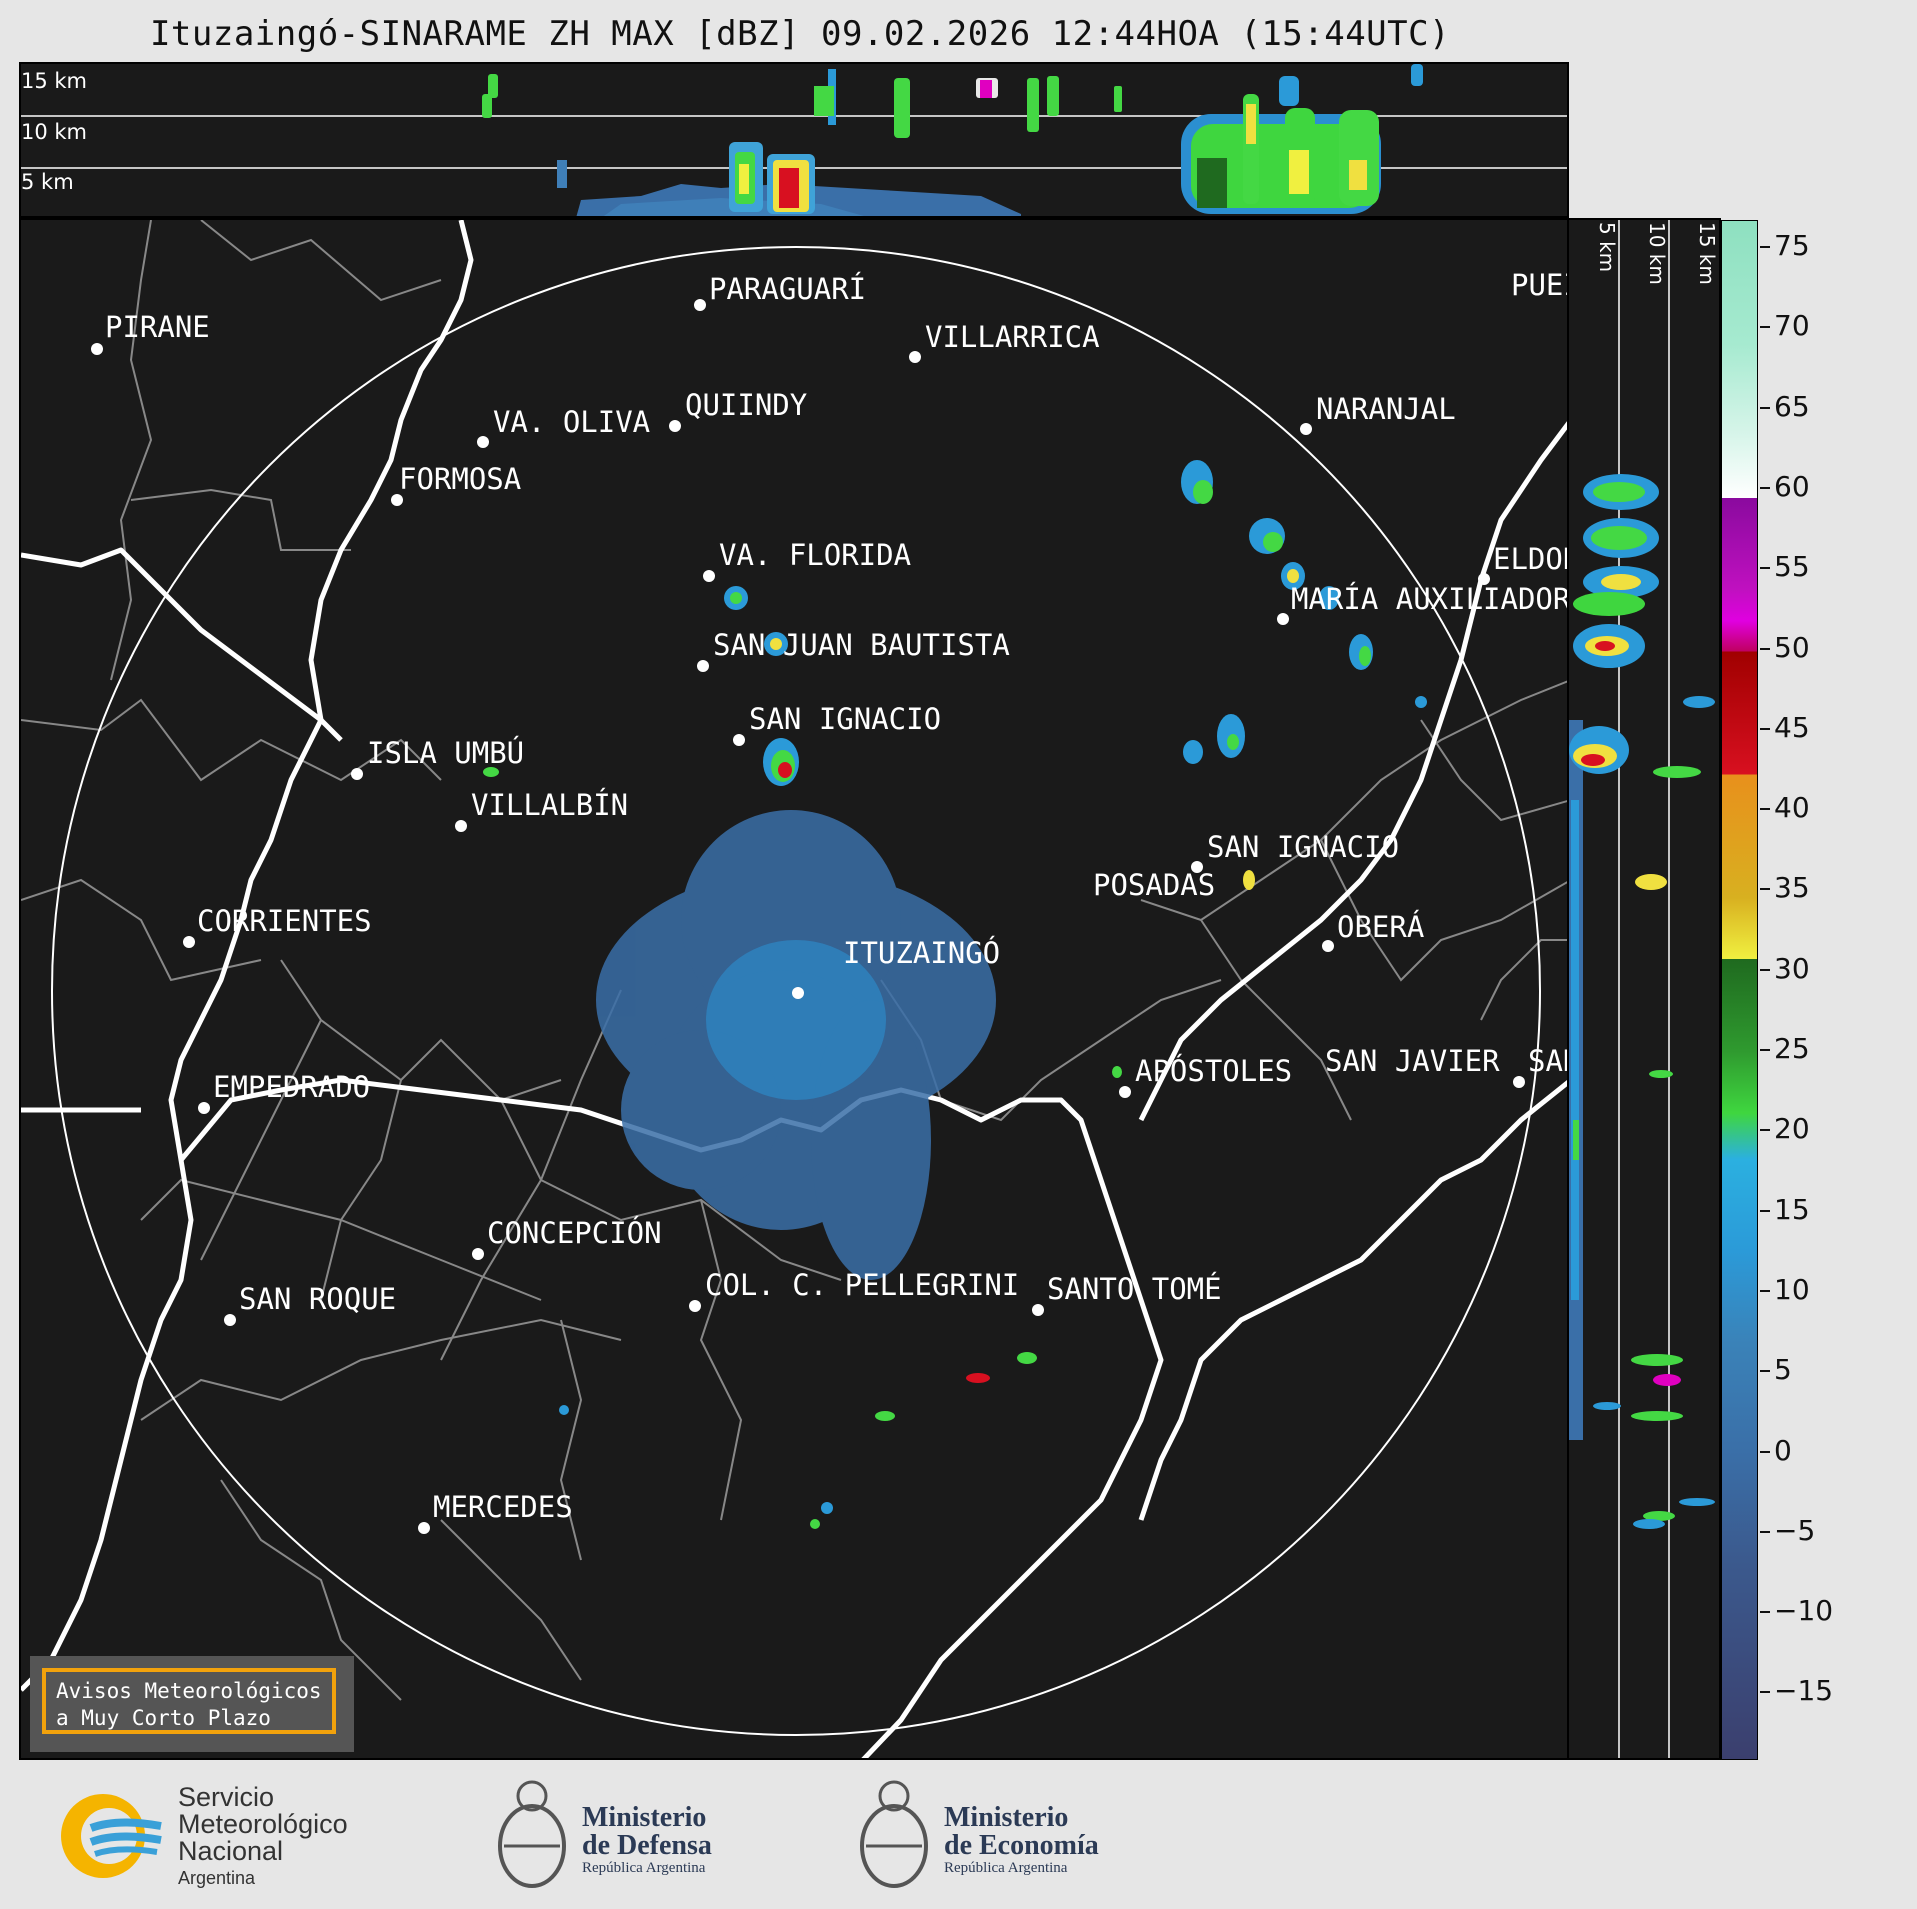 The image size is (1917, 1909). I want to click on city-label-paraguari: PARAGUARÍ, so click(788, 289).